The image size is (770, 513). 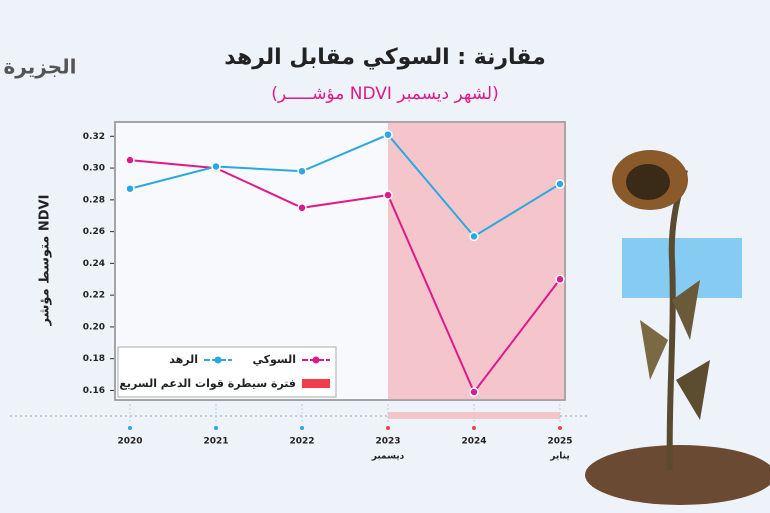 I want to click on y-tick-label: 0.32, so click(x=94, y=137).